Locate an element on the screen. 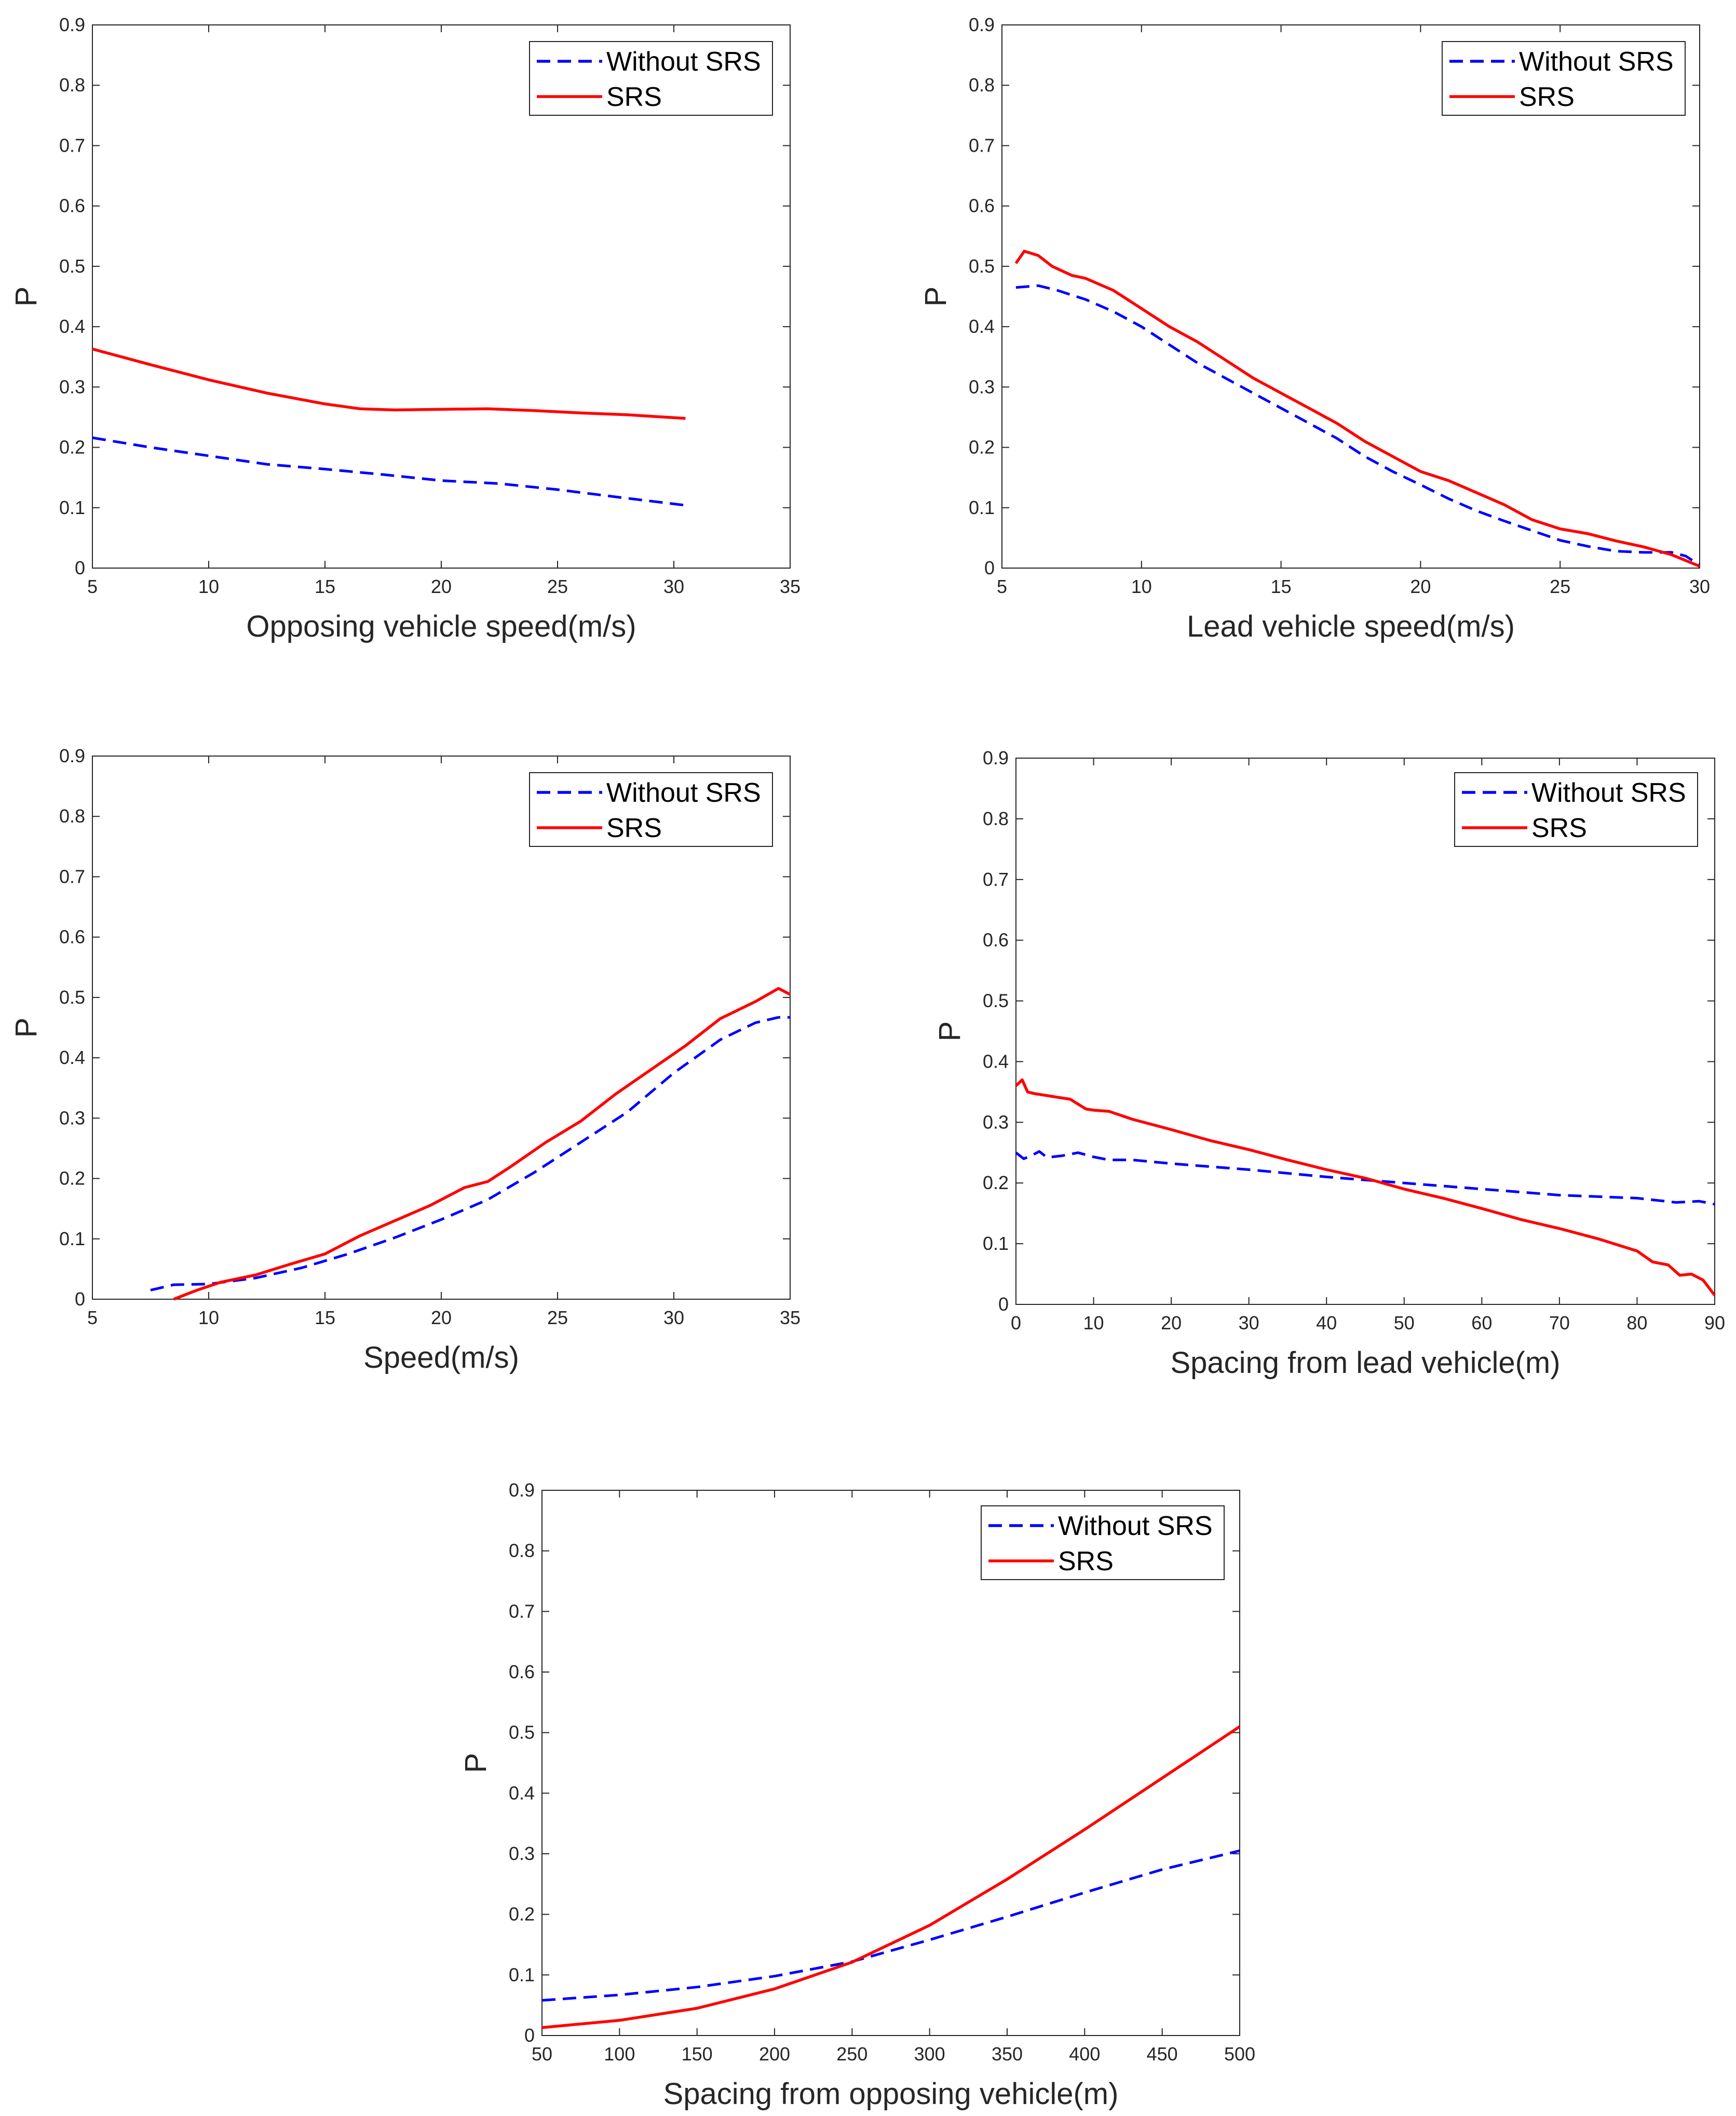  x-tick-label: 150 is located at coordinates (697, 2054).